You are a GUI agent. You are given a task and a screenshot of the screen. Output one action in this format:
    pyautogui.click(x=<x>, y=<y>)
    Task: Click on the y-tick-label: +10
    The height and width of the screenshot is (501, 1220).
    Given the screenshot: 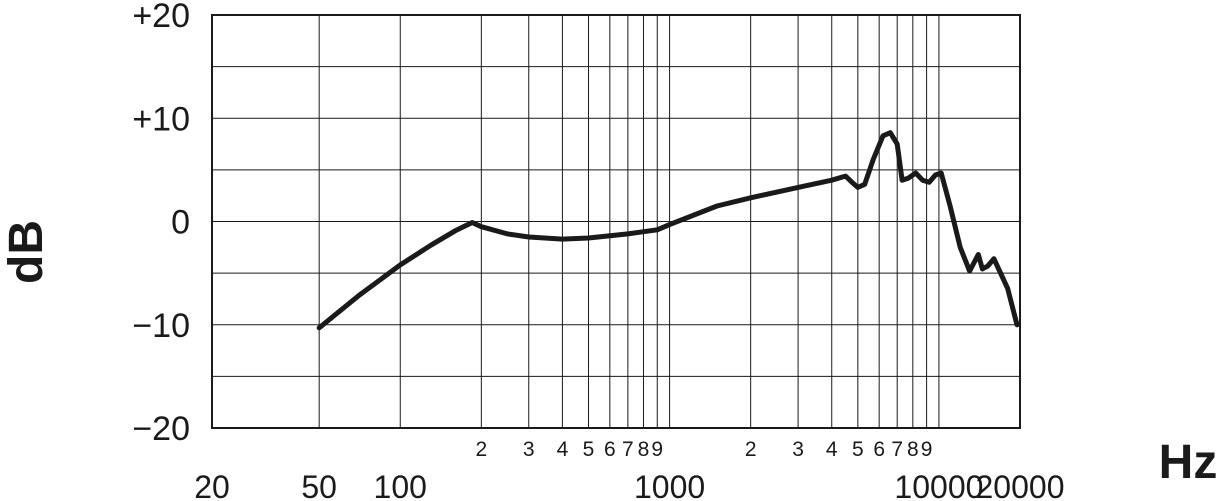 What is the action you would take?
    pyautogui.click(x=161, y=119)
    